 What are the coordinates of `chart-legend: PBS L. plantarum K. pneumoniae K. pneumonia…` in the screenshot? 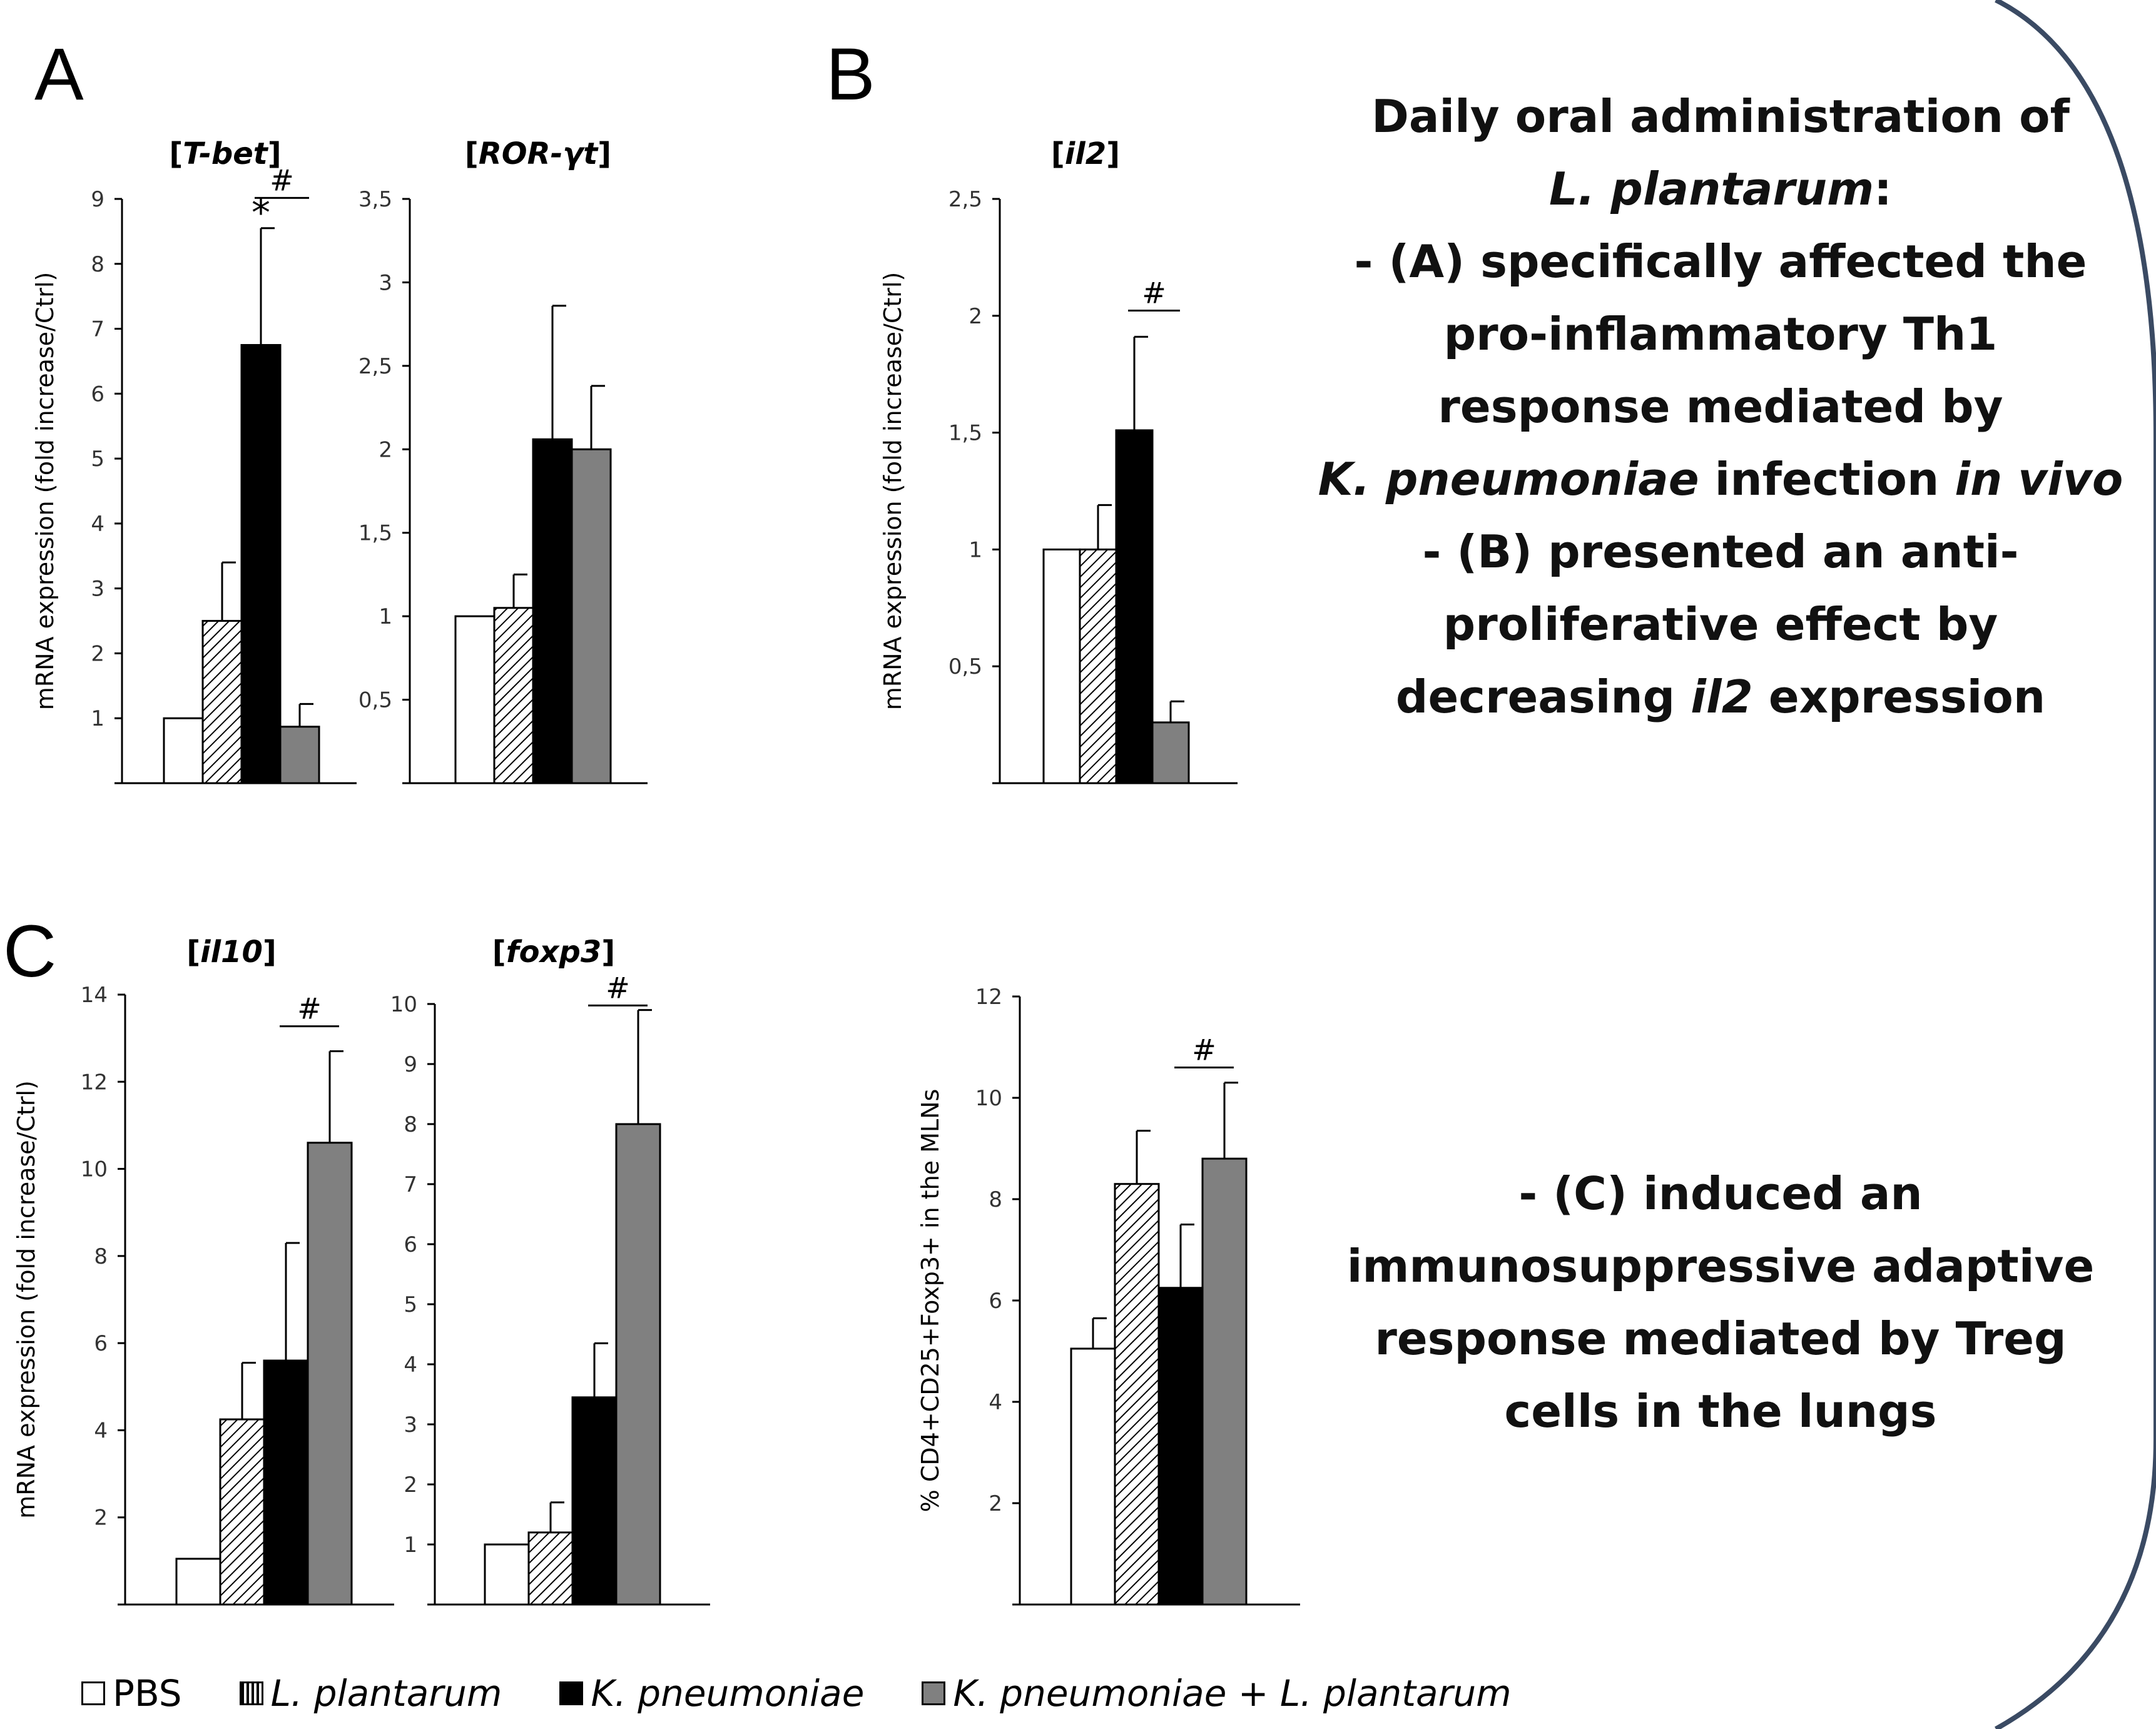 It's located at (825, 1693).